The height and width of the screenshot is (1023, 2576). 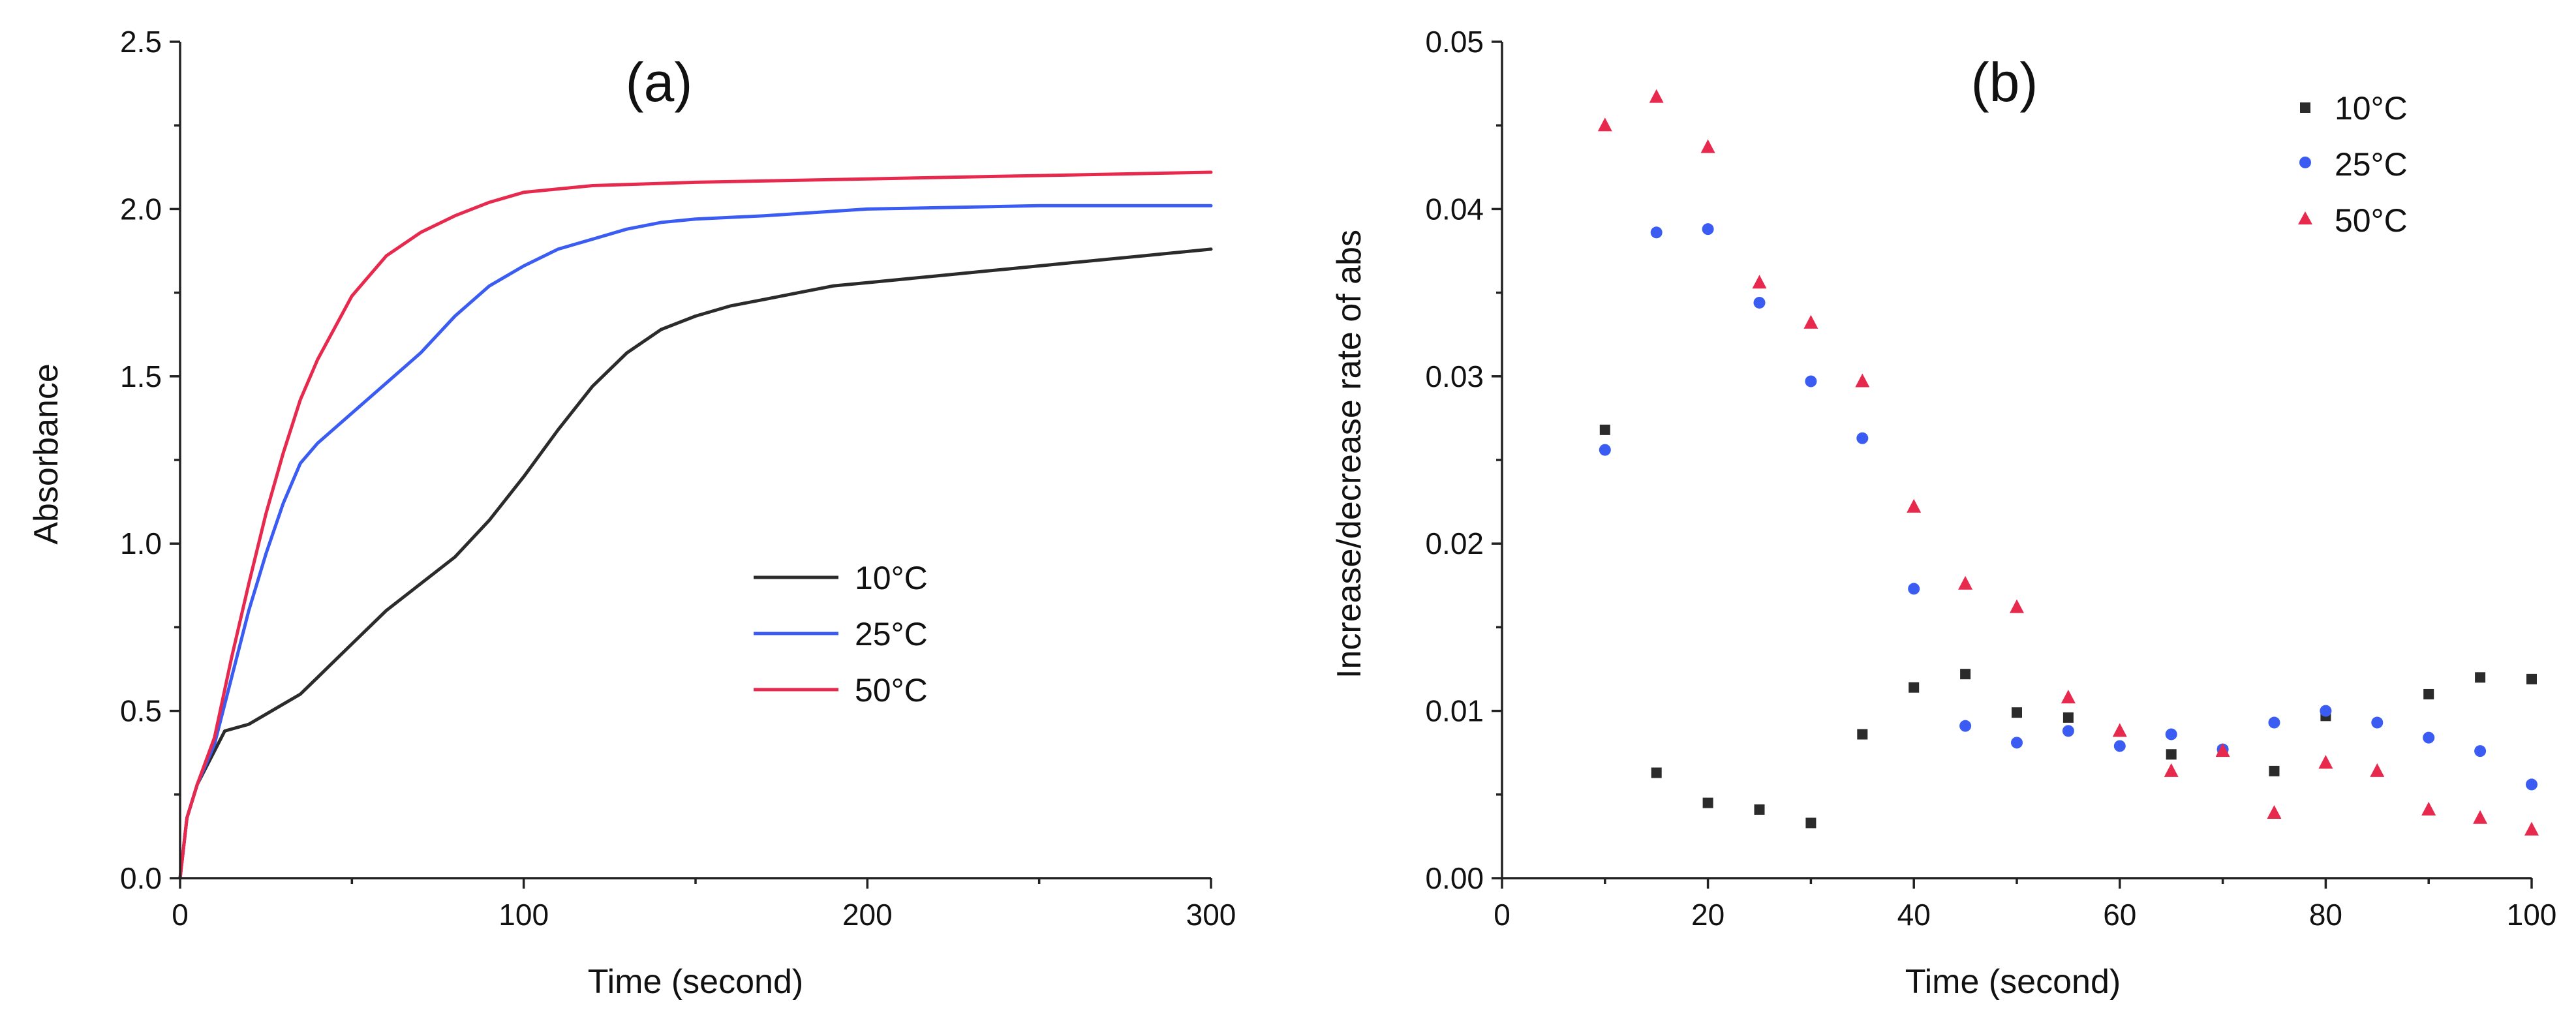 What do you see at coordinates (841, 578) in the screenshot?
I see `panel-a-legend-entry-10c: 10°C` at bounding box center [841, 578].